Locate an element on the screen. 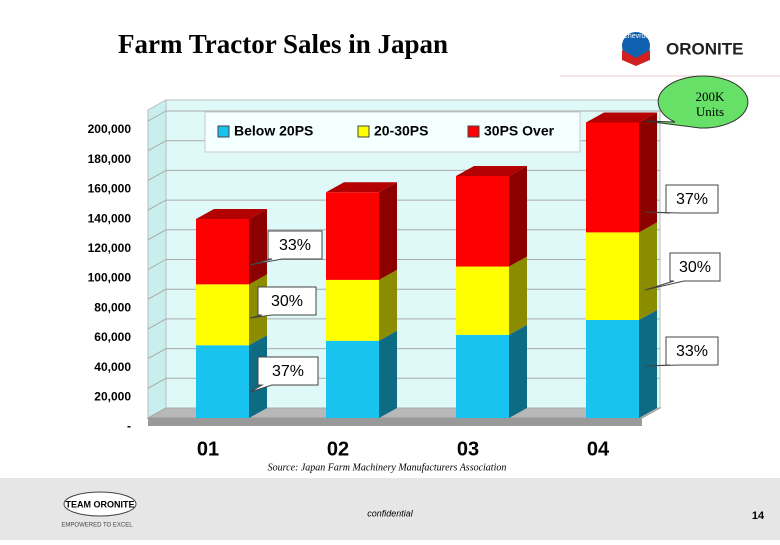 The width and height of the screenshot is (780, 545). chart-title: Farm Tractor Sales in Japan is located at coordinates (283, 44).